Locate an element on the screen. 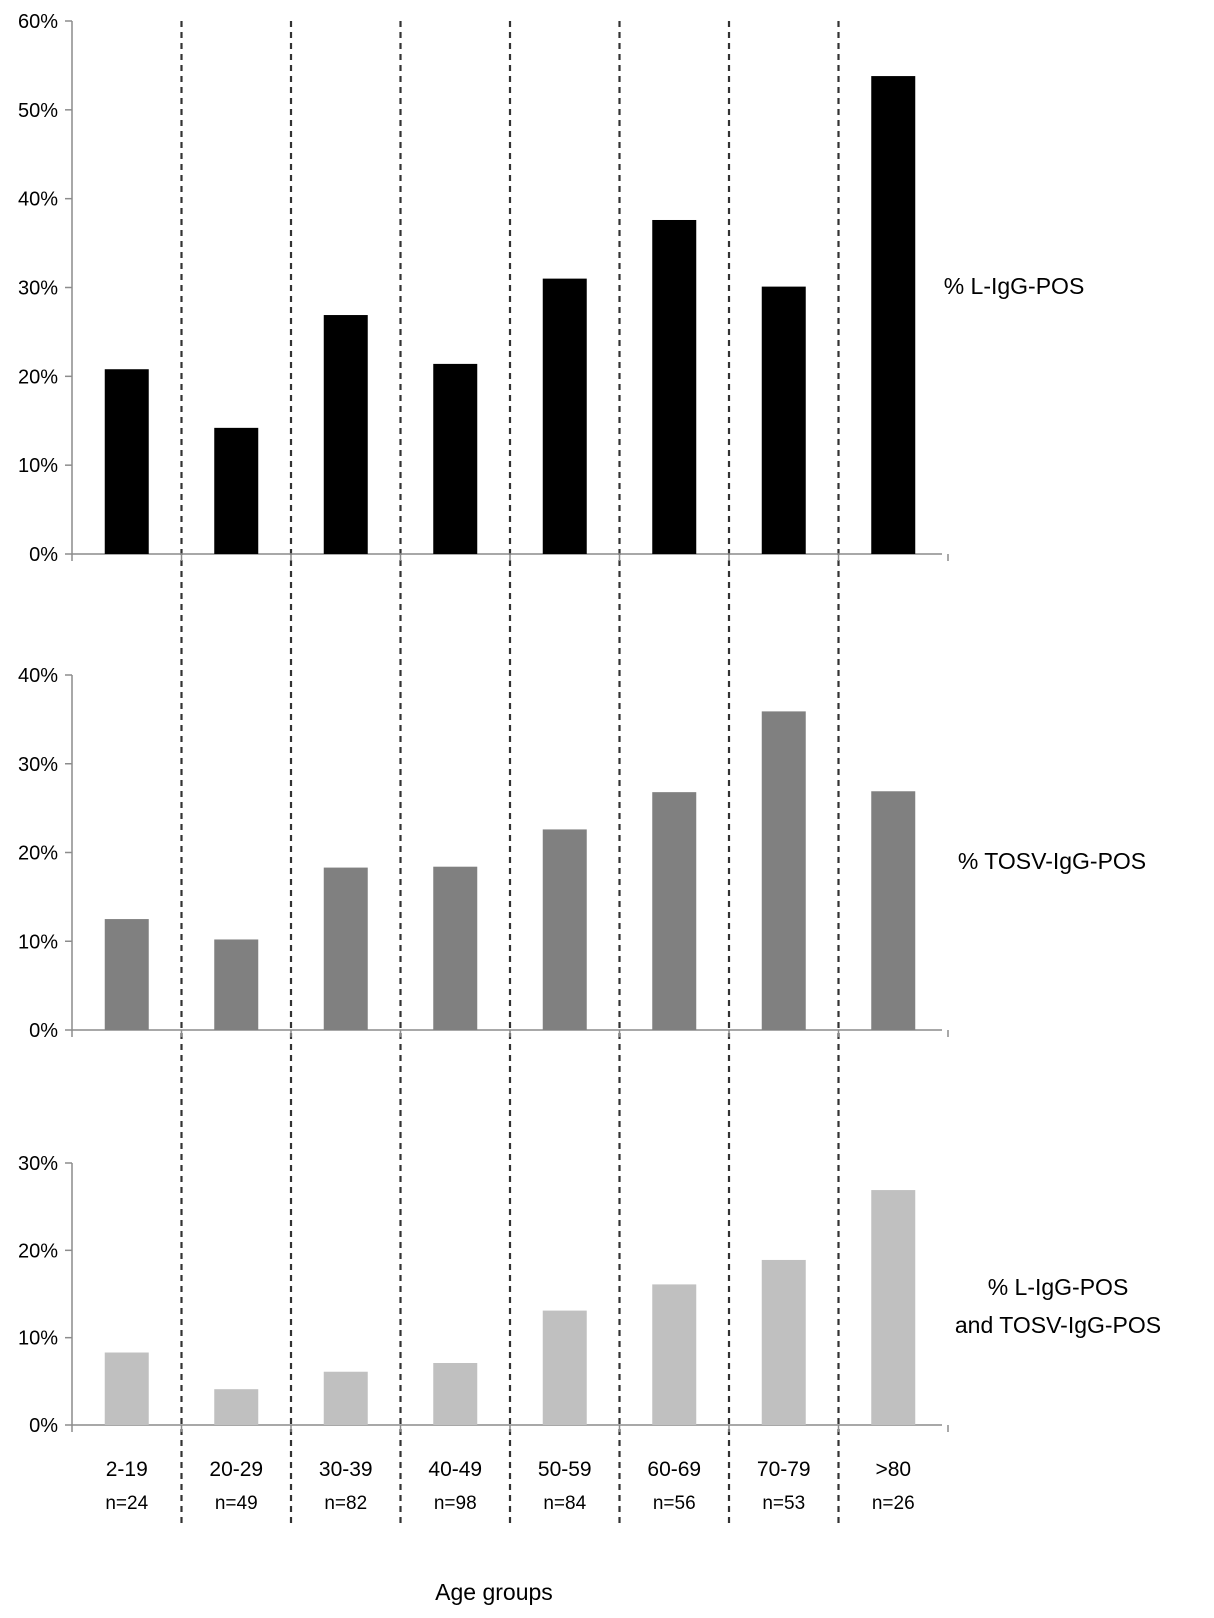 Image resolution: width=1214 pixels, height=1618 pixels. series-label-l-igg: % L-IgG-POS is located at coordinates (1014, 286).